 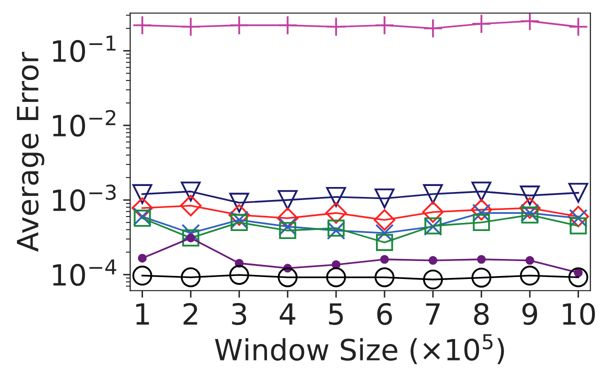 I want to click on x-tick-label: 9, so click(x=530, y=314).